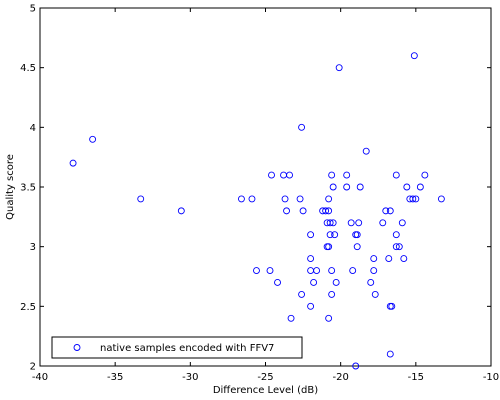  Describe the element at coordinates (265, 390) in the screenshot. I see `x-axis-label: Difference Level (dB)` at that location.